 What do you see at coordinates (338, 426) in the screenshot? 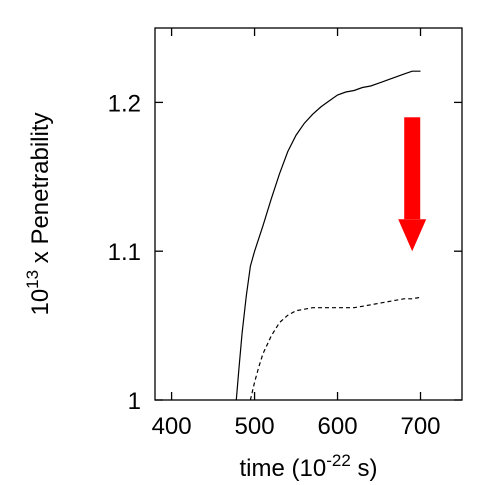
I see `x-tick-label: 600` at bounding box center [338, 426].